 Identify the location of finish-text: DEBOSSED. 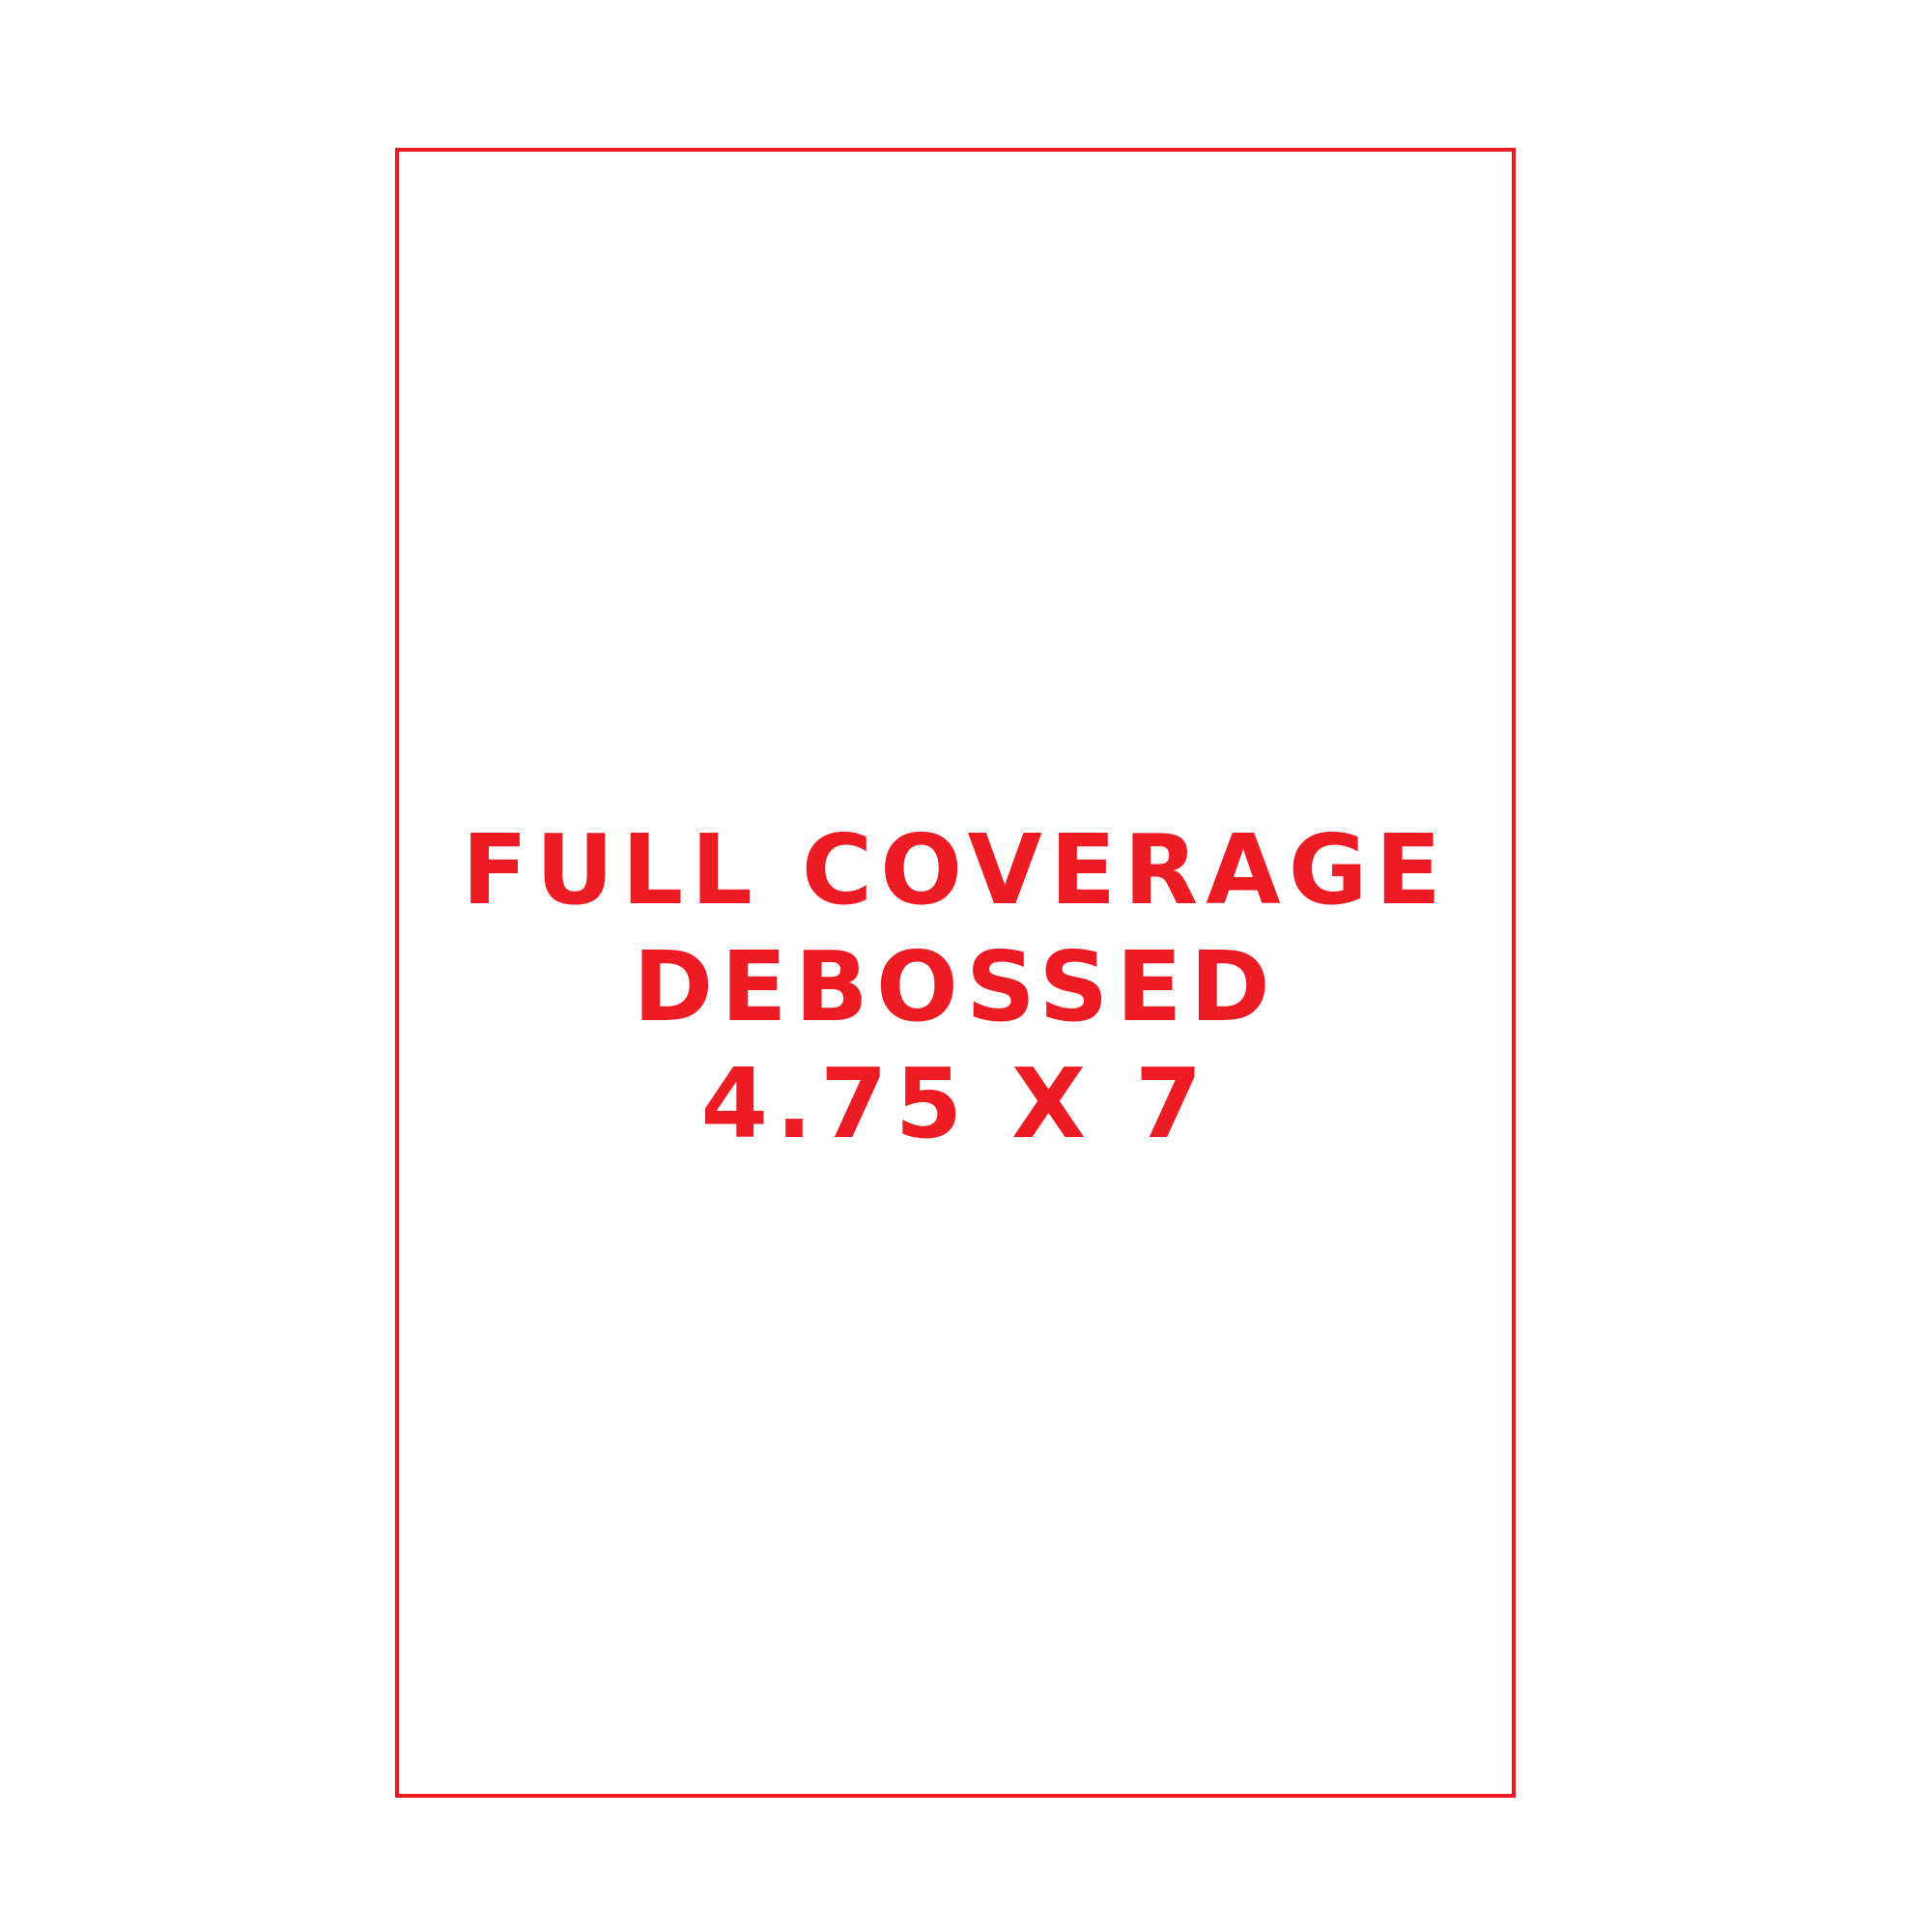
(955, 986).